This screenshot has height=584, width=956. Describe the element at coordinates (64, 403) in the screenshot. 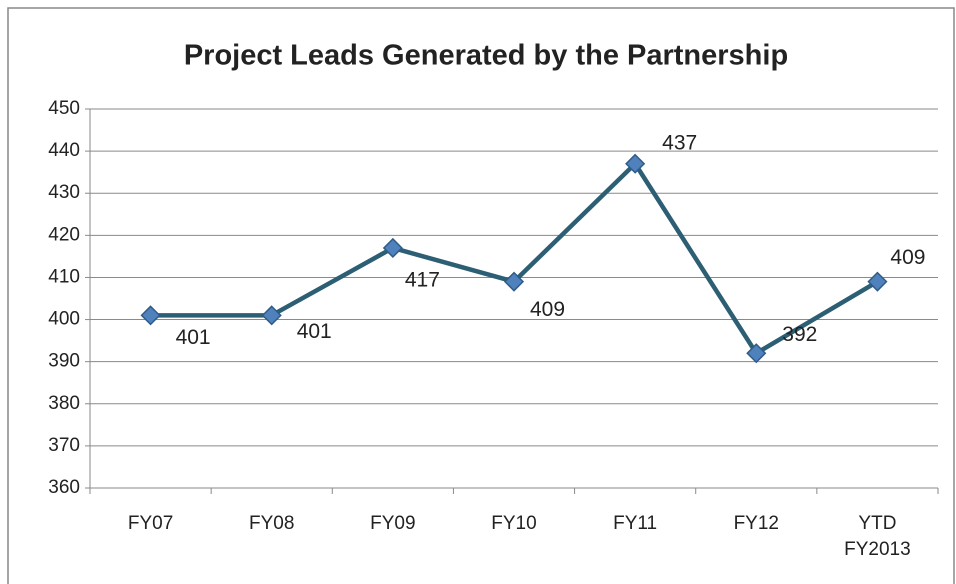

I see `y-tick-label: 380` at that location.